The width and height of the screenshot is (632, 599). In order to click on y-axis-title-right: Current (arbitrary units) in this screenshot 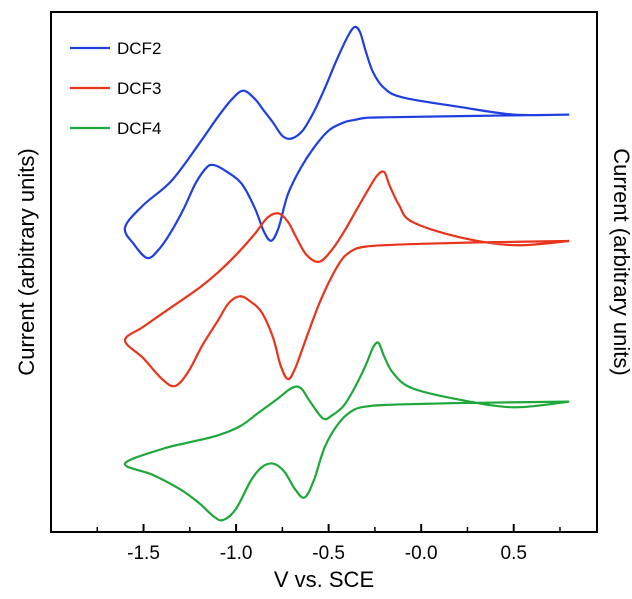, I will do `click(620, 261)`.